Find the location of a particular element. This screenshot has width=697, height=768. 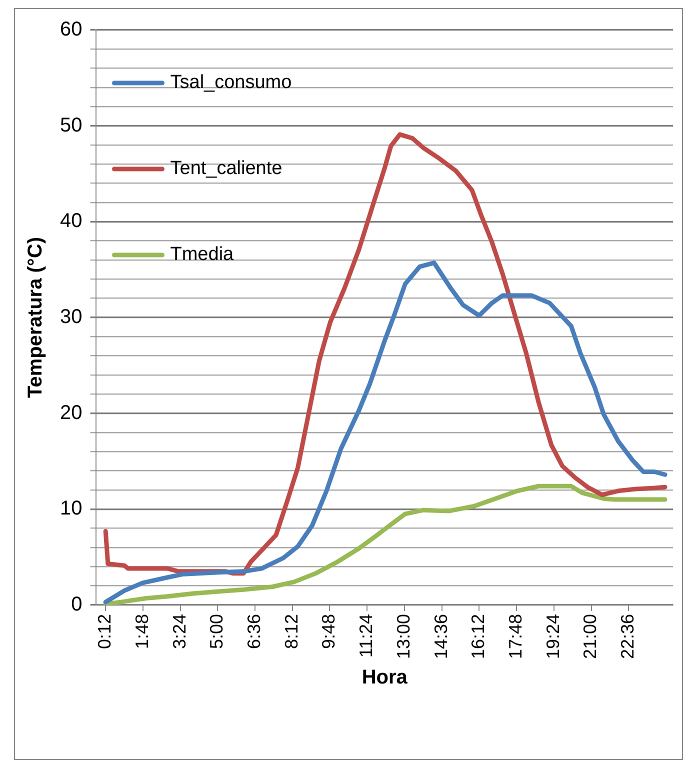

x-tick-label: 11:24 is located at coordinates (366, 636).